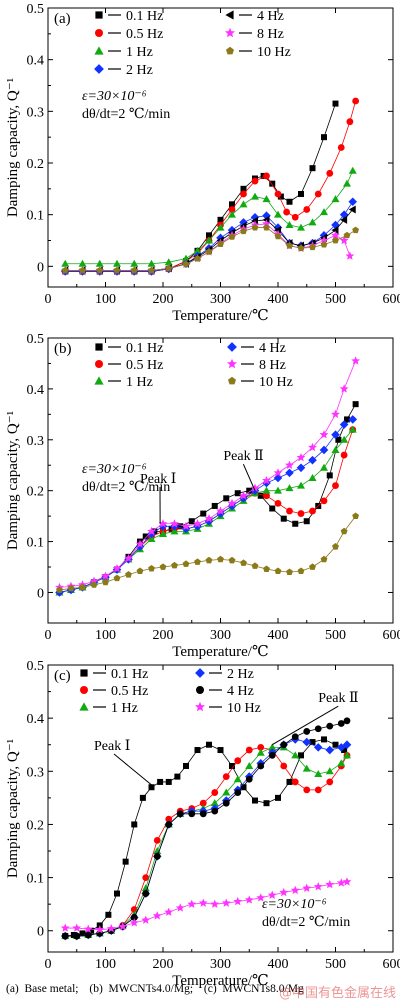 The image size is (400, 1007). I want to click on caption-c: (c) MWCNTs8.0/Mg, so click(253, 989).